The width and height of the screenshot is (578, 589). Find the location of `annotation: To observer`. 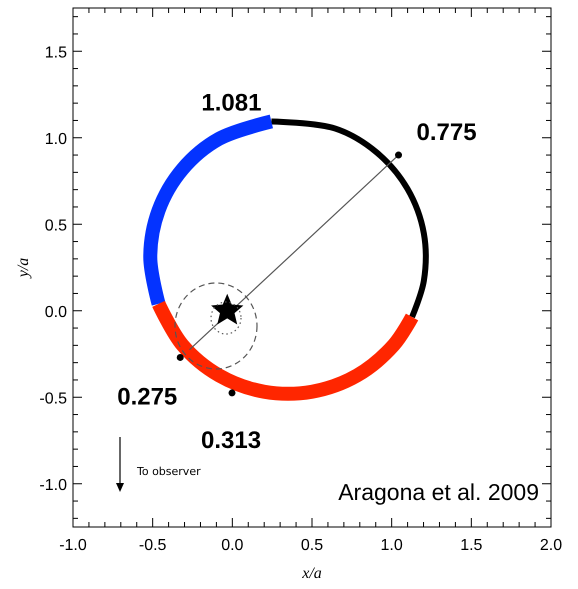

annotation: To observer is located at coordinates (169, 471).